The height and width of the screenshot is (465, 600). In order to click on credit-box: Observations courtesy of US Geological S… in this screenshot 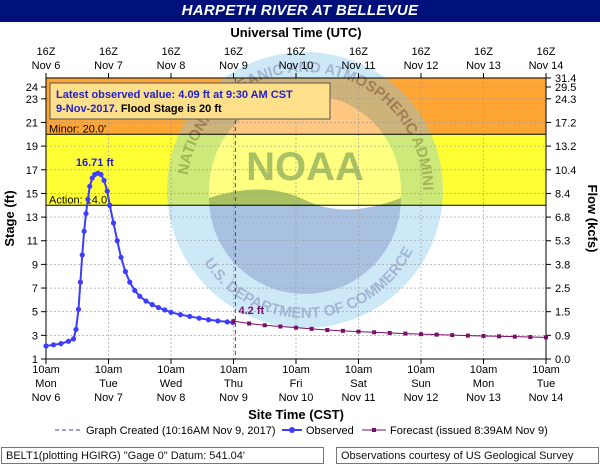, I will do `click(467, 455)`.